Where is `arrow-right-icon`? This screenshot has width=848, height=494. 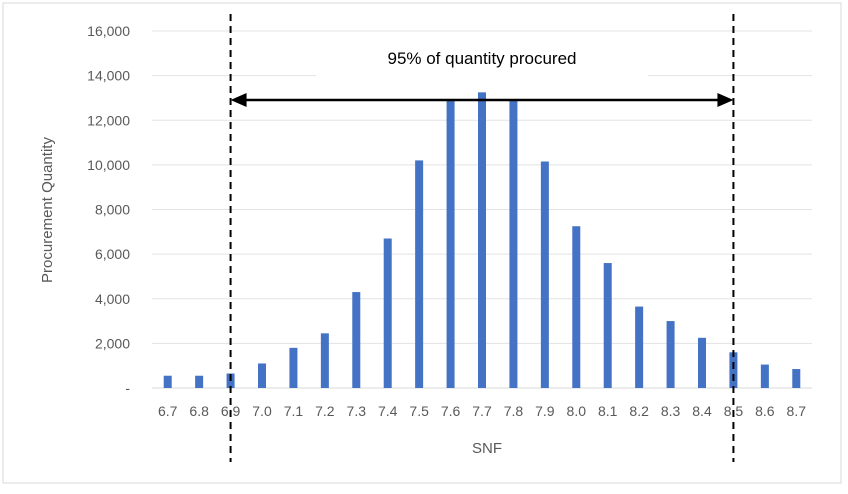 arrow-right-icon is located at coordinates (725, 100).